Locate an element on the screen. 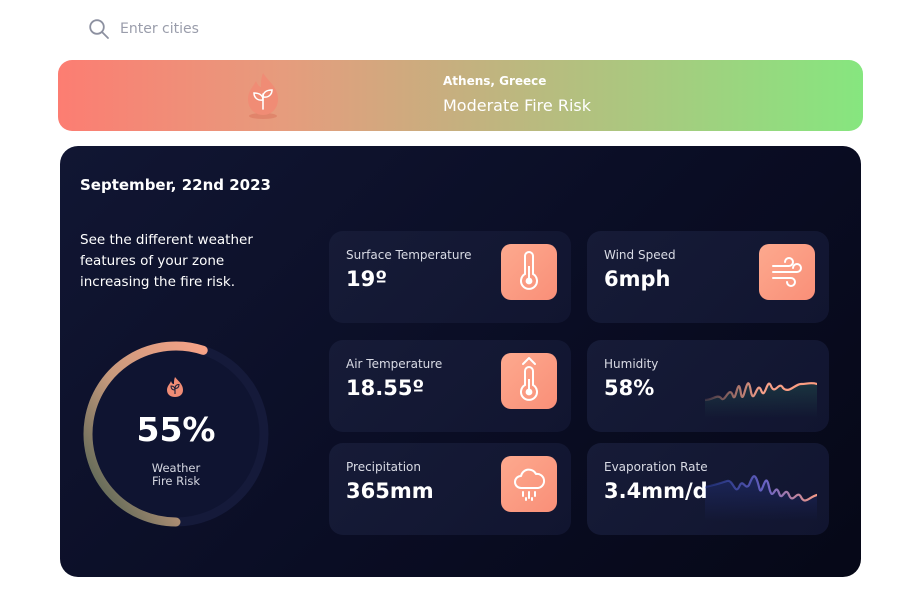 The height and width of the screenshot is (614, 907). banner-risk-level: Moderate Fire Risk is located at coordinates (517, 105).